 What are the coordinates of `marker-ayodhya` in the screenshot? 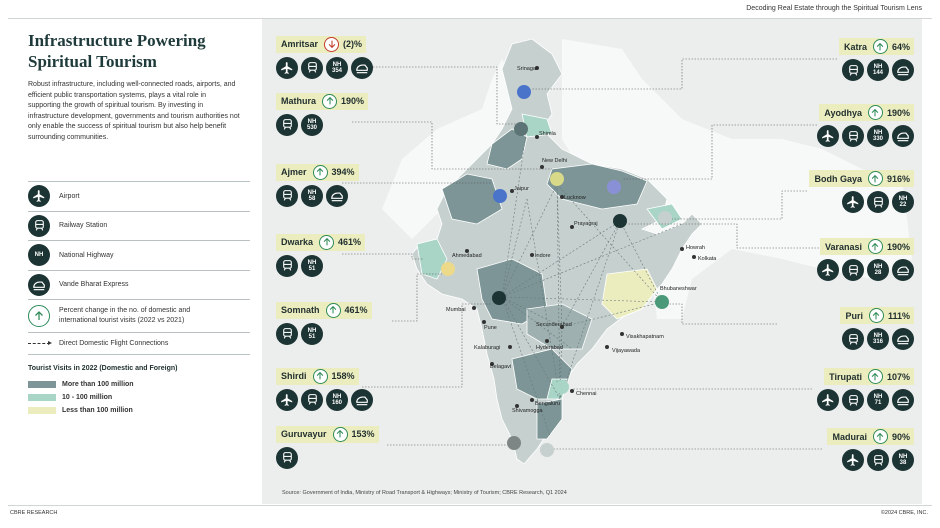 It's located at (614, 187).